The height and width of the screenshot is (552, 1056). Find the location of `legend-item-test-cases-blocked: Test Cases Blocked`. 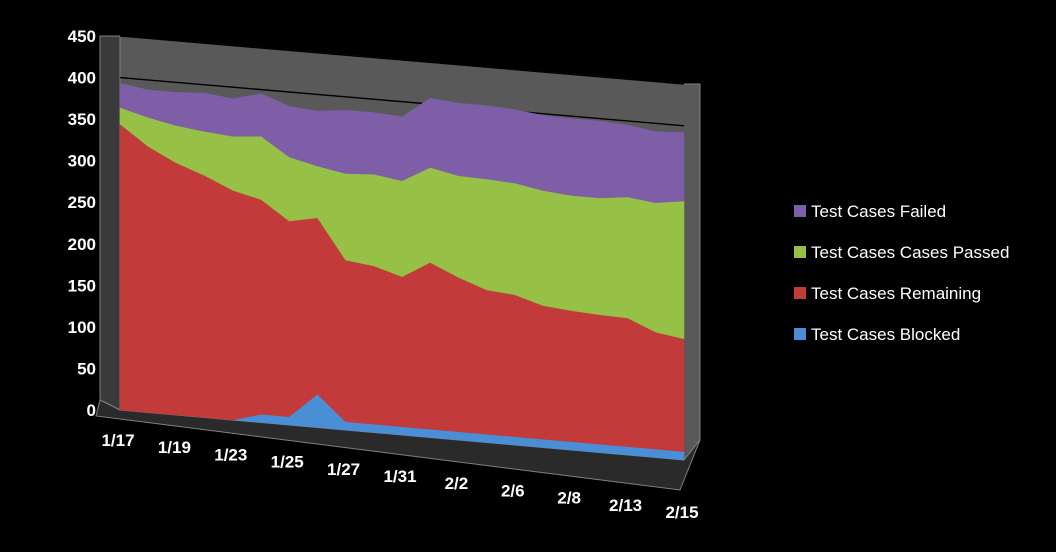

legend-item-test-cases-blocked: Test Cases Blocked is located at coordinates (877, 334).